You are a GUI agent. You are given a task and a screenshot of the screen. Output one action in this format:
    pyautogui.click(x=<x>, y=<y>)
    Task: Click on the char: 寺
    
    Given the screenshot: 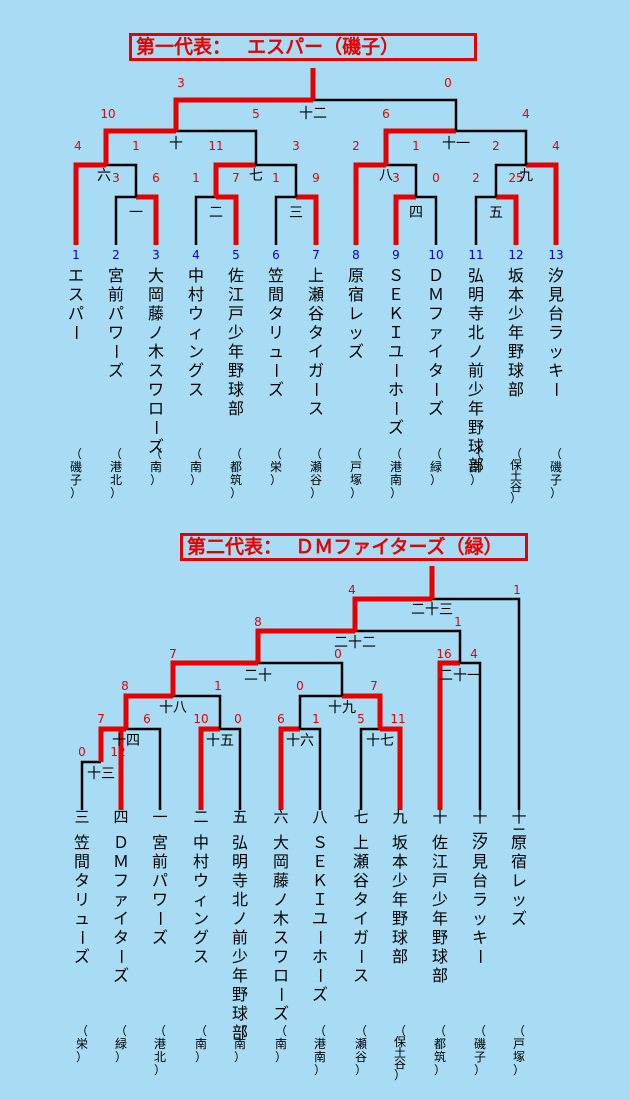 What is the action you would take?
    pyautogui.click(x=476, y=313)
    